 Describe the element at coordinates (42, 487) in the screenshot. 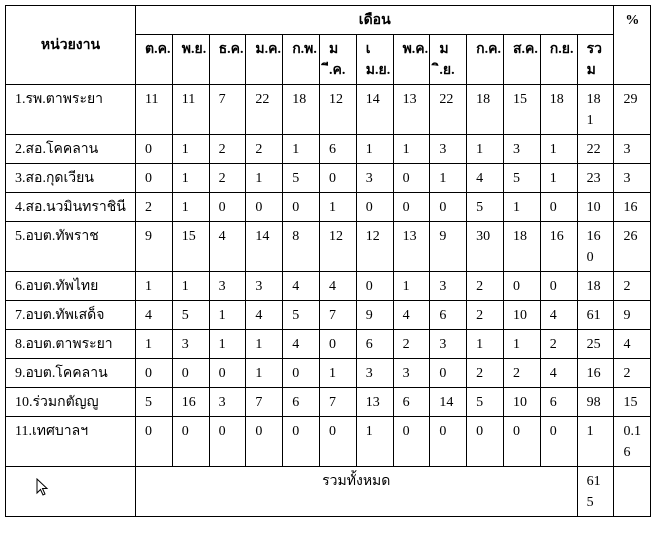

I see `mouse-cursor` at that location.